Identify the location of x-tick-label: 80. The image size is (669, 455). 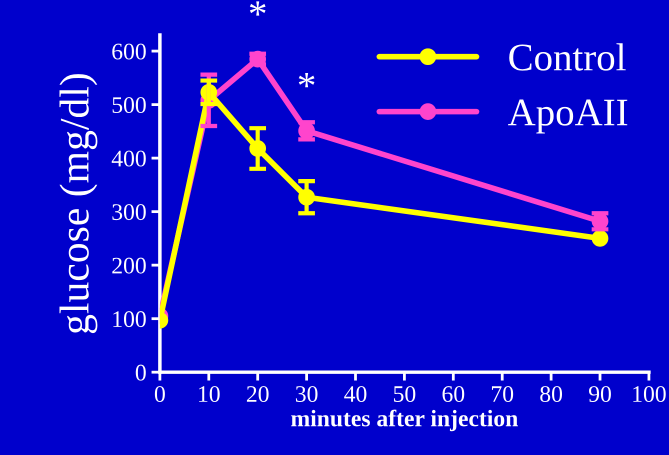
(551, 394).